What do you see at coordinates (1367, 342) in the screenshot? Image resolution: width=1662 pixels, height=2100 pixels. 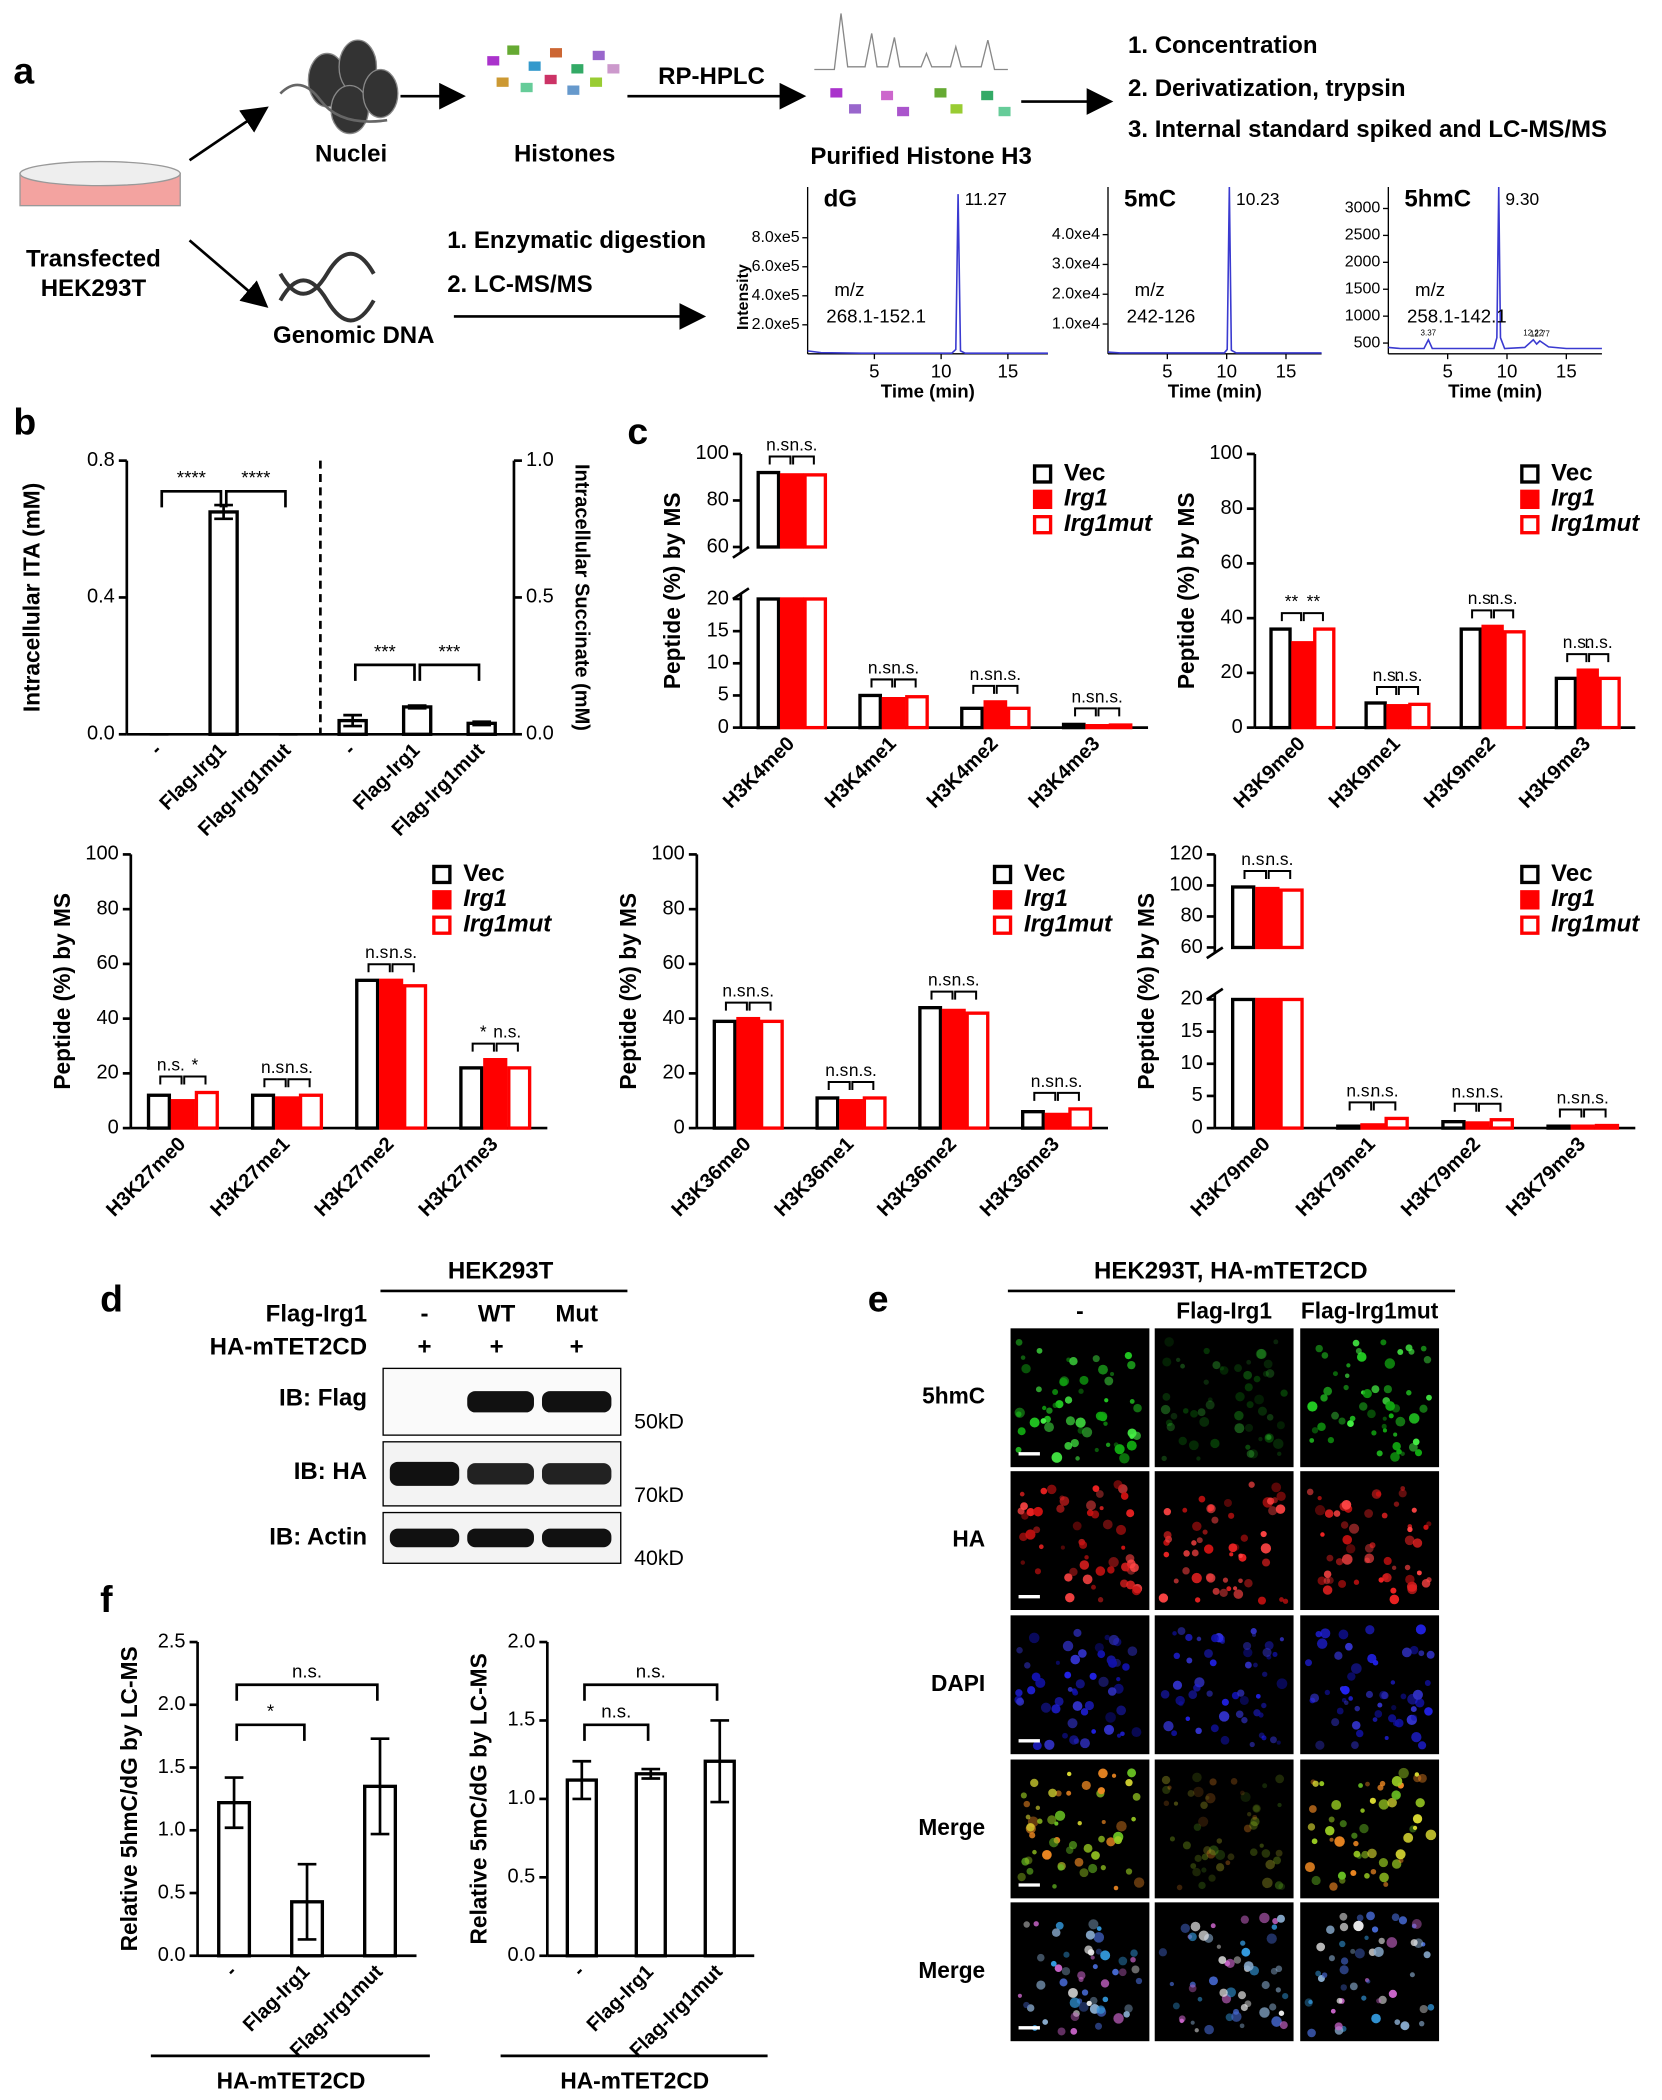 I see `y-tick-label: 500` at bounding box center [1367, 342].